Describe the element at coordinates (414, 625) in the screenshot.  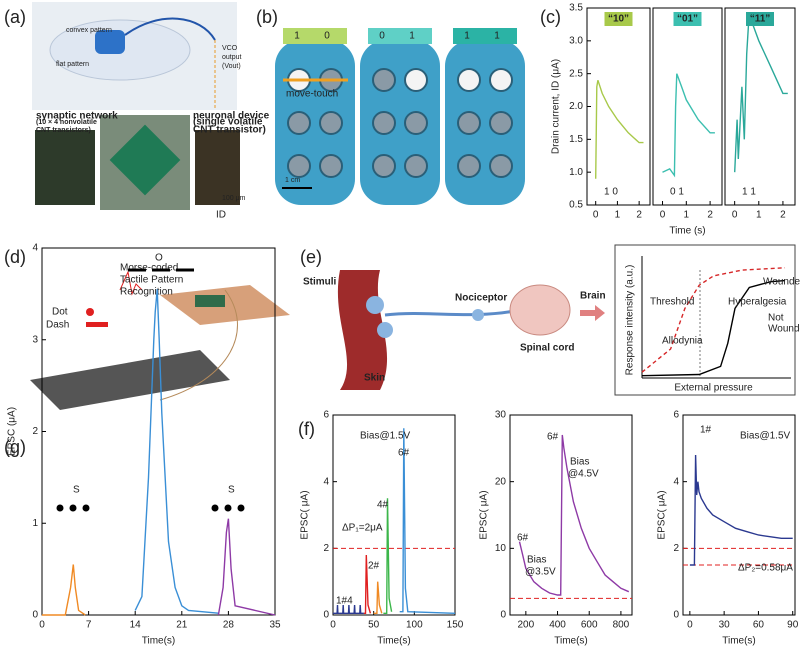
I see `x-tick-label: 100` at that location.